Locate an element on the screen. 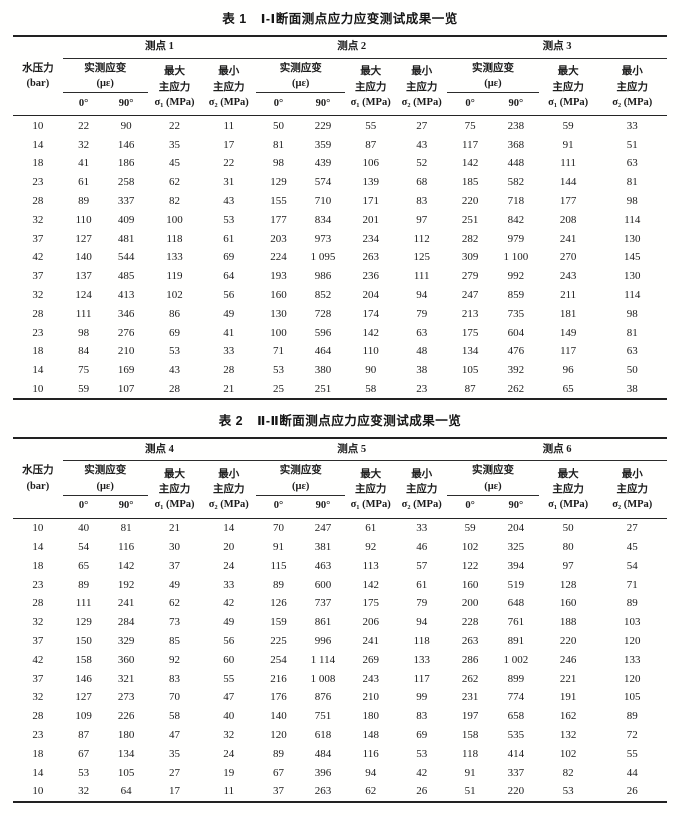 The height and width of the screenshot is (816, 680). data-row: 10 40 81 21 14 70 247 61 33 59 204 50 27 is located at coordinates (340, 527).